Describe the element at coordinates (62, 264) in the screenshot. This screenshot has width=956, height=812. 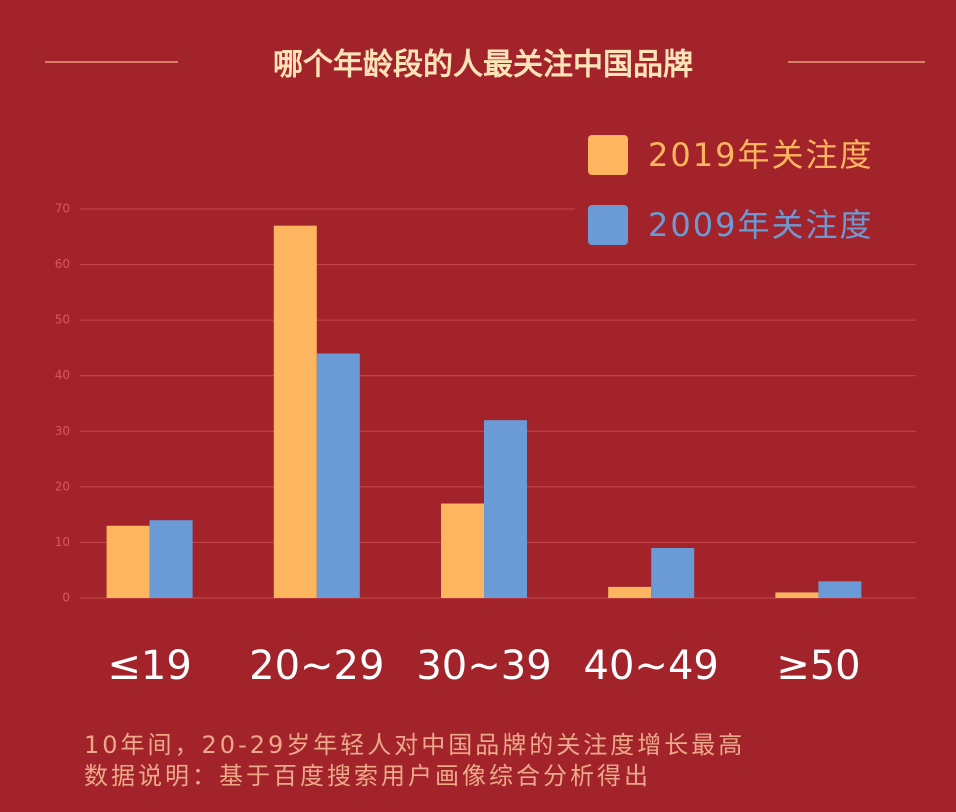
I see `y-tick-label: 60` at that location.